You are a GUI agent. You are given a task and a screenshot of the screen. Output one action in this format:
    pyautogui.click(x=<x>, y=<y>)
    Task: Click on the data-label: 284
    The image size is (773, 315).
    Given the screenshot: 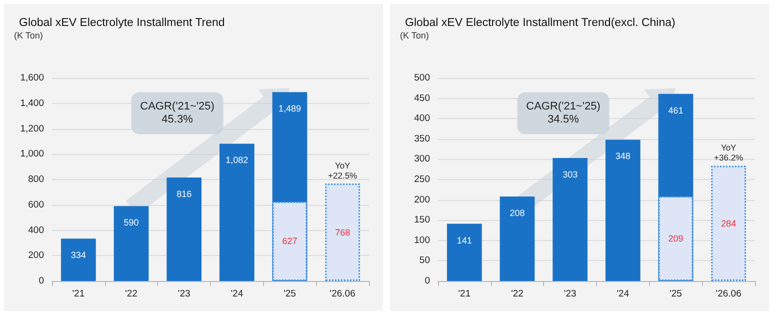 What is the action you would take?
    pyautogui.click(x=728, y=223)
    